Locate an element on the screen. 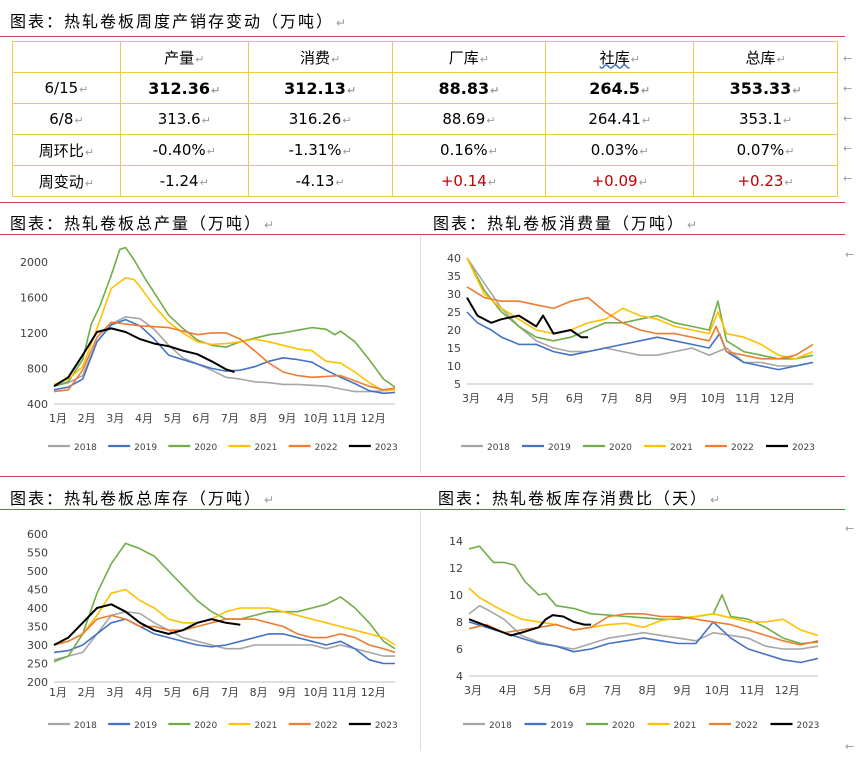 The width and height of the screenshot is (857, 762). table-header-row: 产量↵ 消费↵ 厂库↵ 社库↵ 总库↵ is located at coordinates (425, 57).